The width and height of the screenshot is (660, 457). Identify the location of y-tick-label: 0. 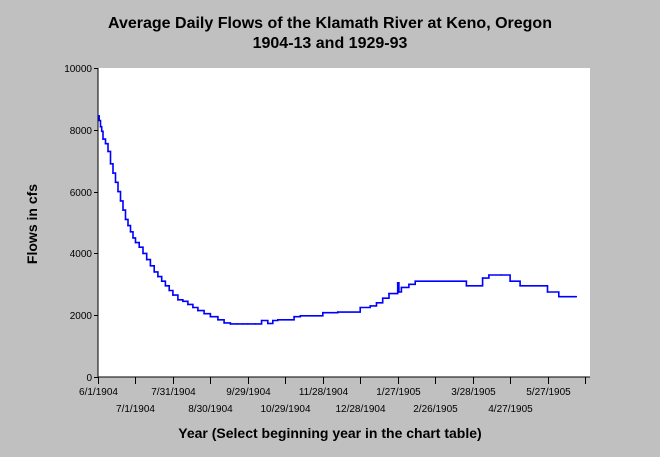
(89, 378).